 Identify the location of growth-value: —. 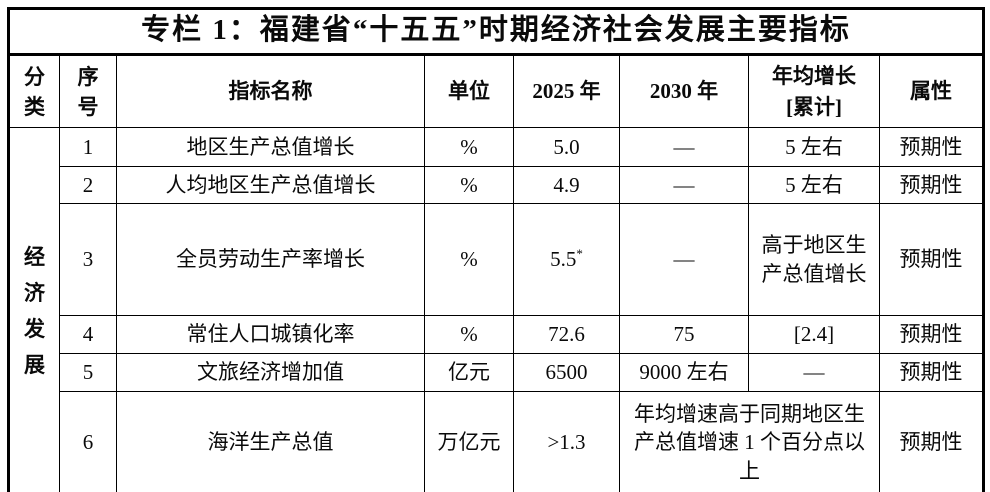
(814, 373).